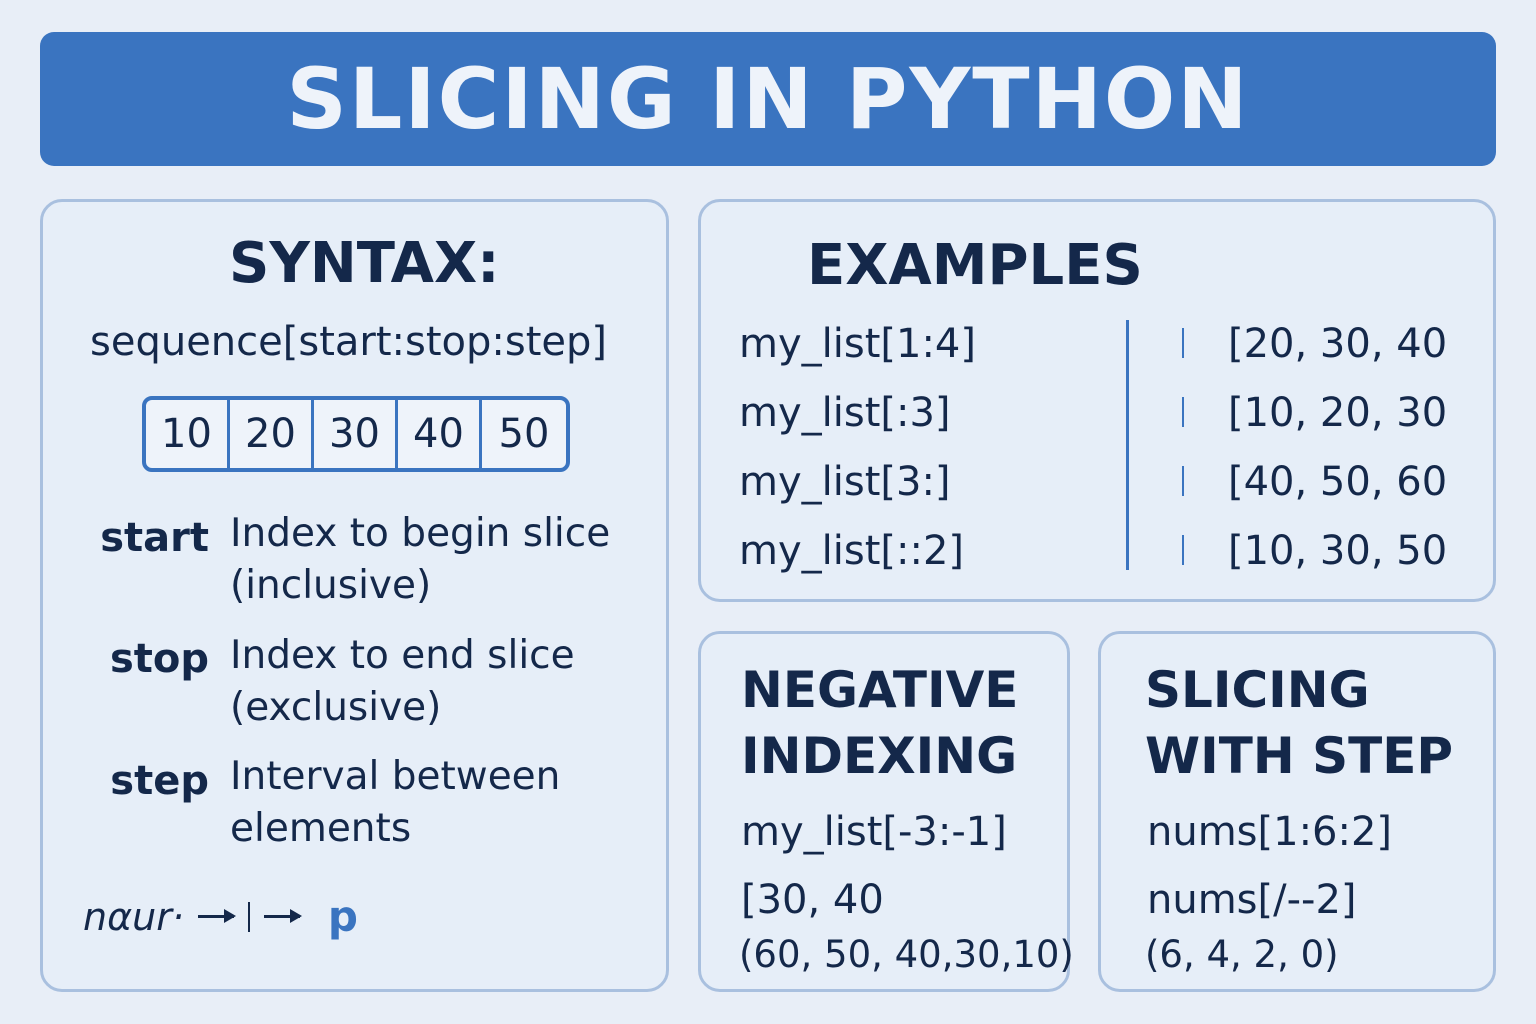 This screenshot has height=1024, width=1536. I want to click on array-cell: 10, so click(188, 434).